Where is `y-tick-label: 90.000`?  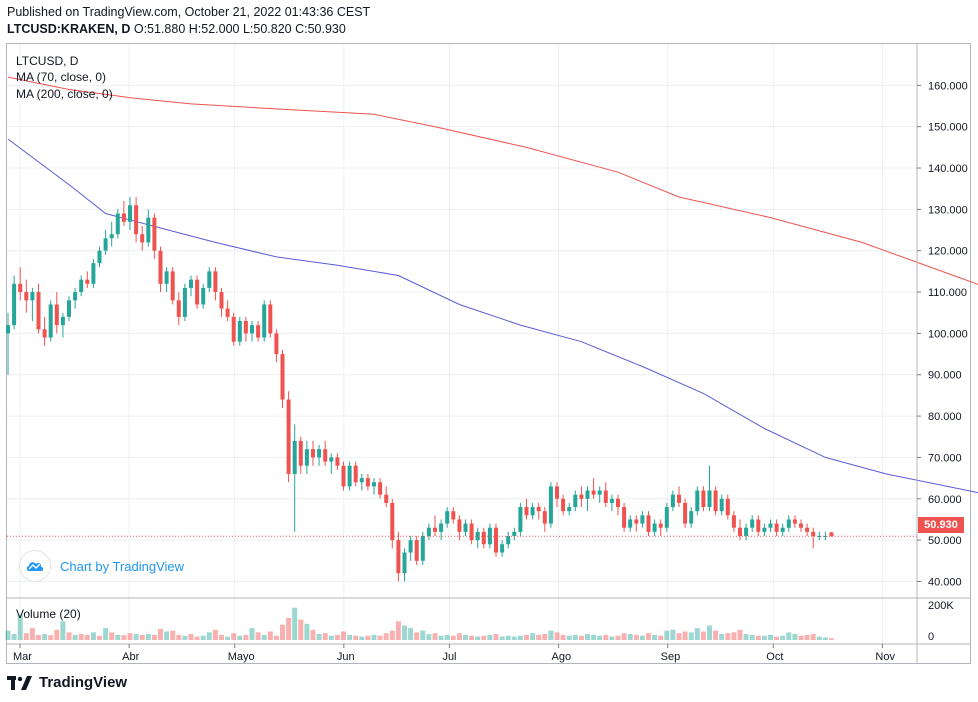
y-tick-label: 90.000 is located at coordinates (945, 376).